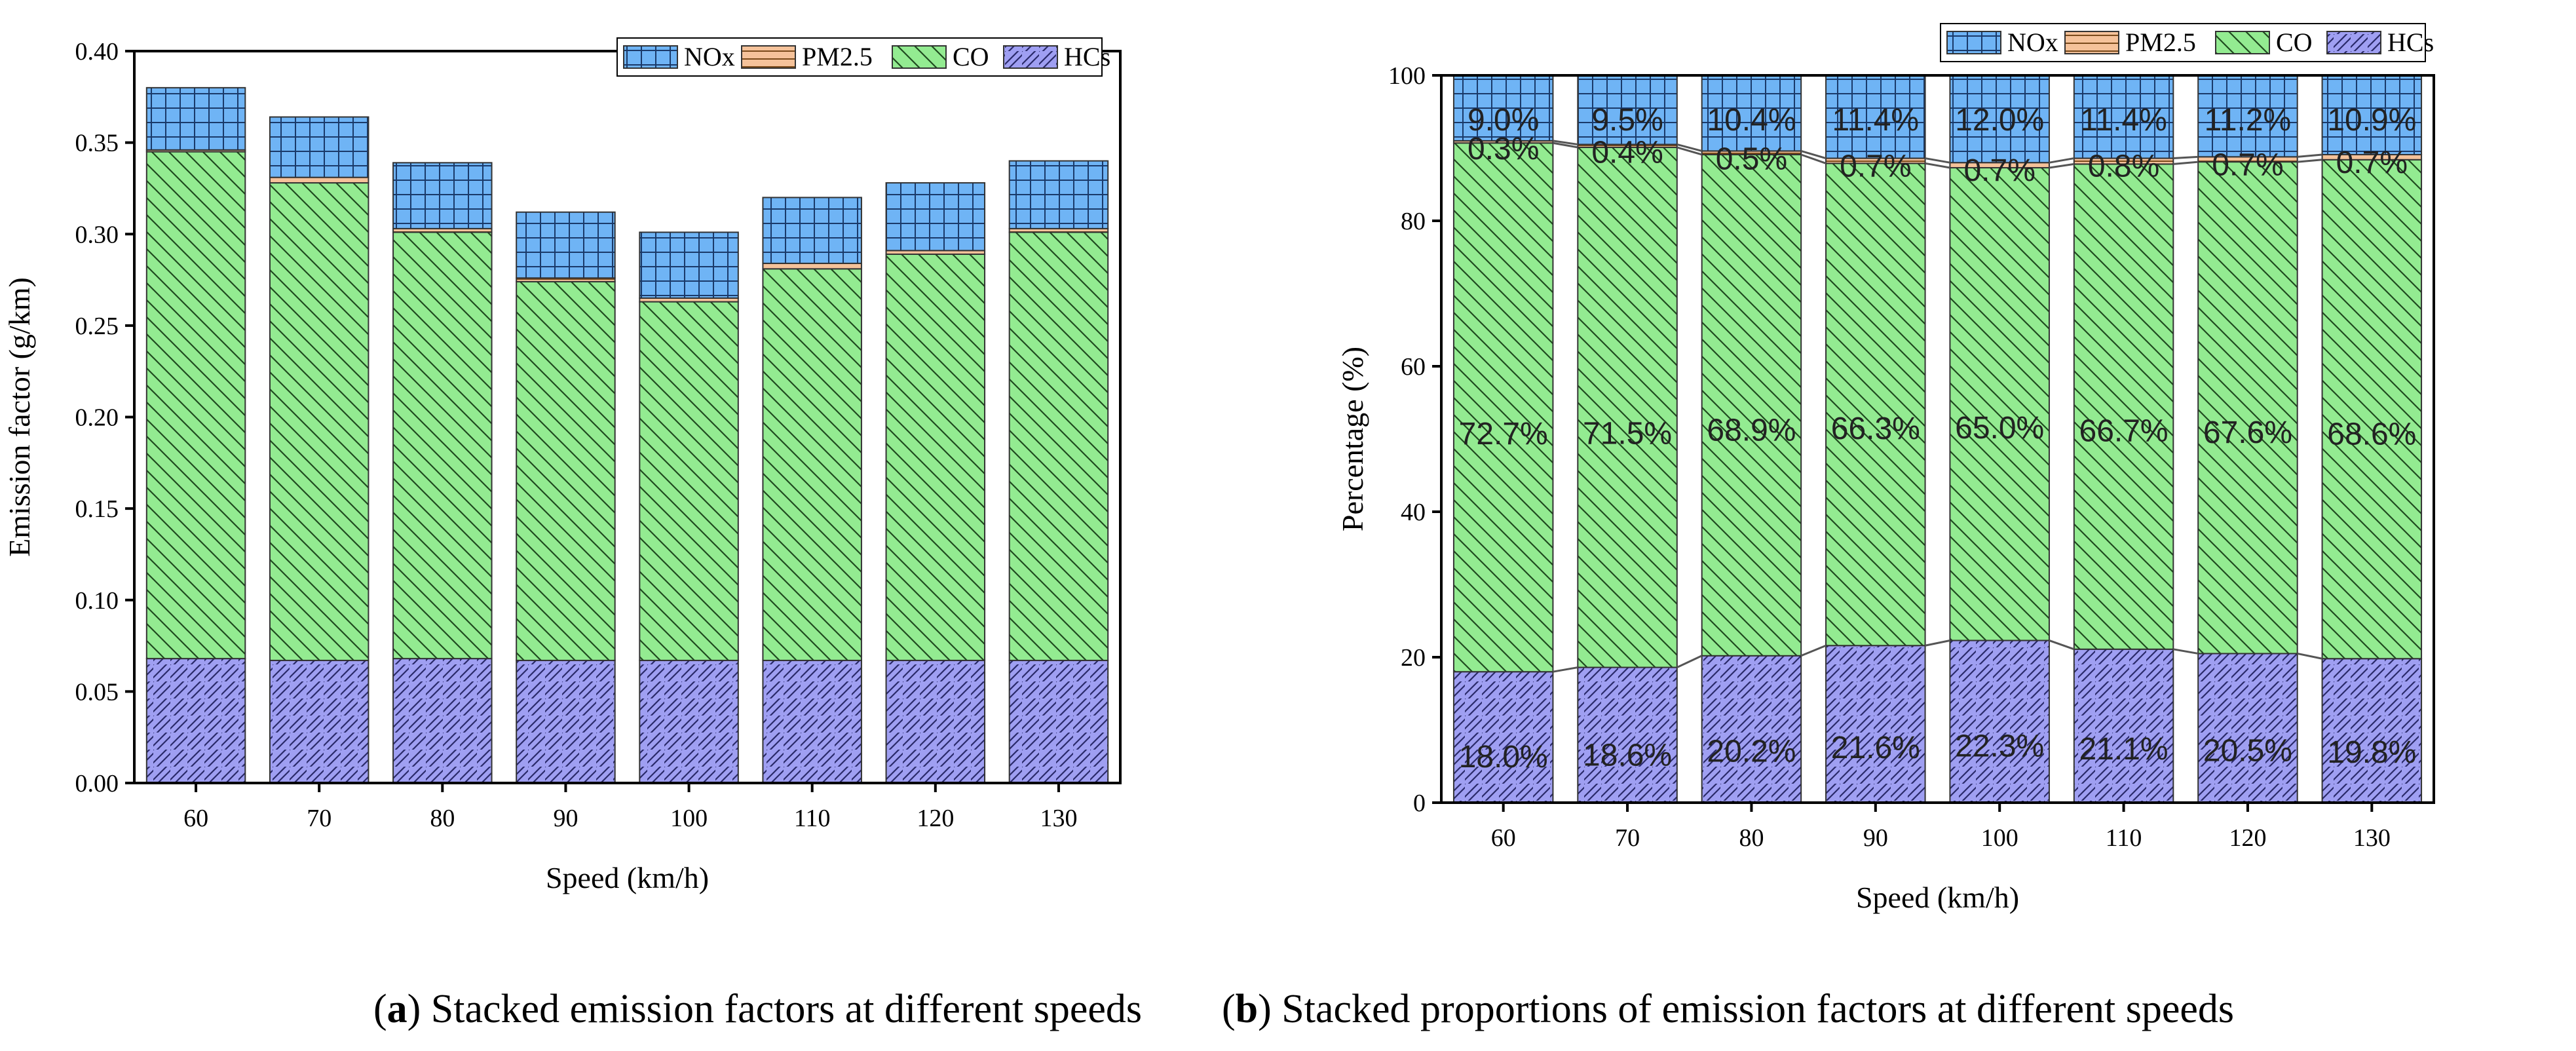  I want to click on b-y-tick-label-20: 20, so click(1413, 658).